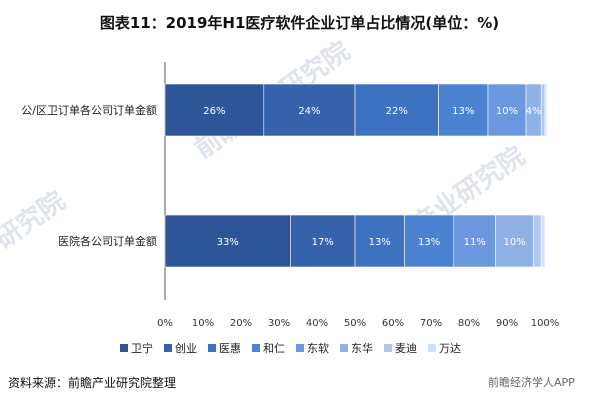  Describe the element at coordinates (534, 111) in the screenshot. I see `data-label: 4%` at that location.